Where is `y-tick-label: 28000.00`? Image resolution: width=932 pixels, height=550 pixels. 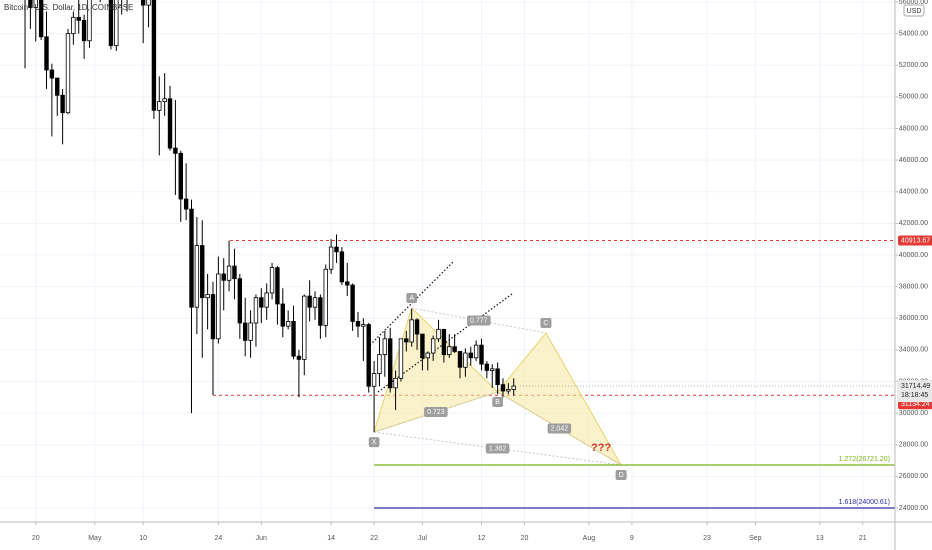
y-tick-label: 28000.00 is located at coordinates (913, 445).